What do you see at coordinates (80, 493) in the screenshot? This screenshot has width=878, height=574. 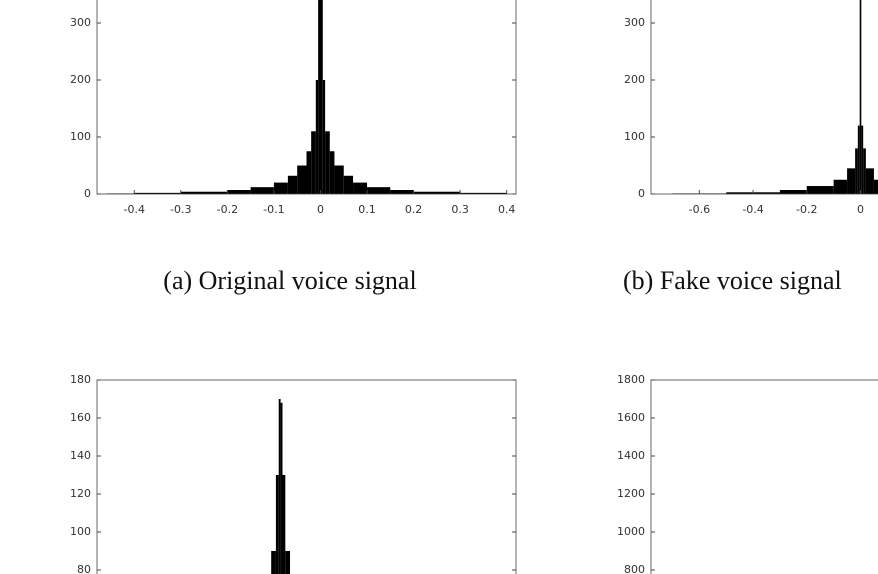 I see `y-tick-label: 120` at bounding box center [80, 493].